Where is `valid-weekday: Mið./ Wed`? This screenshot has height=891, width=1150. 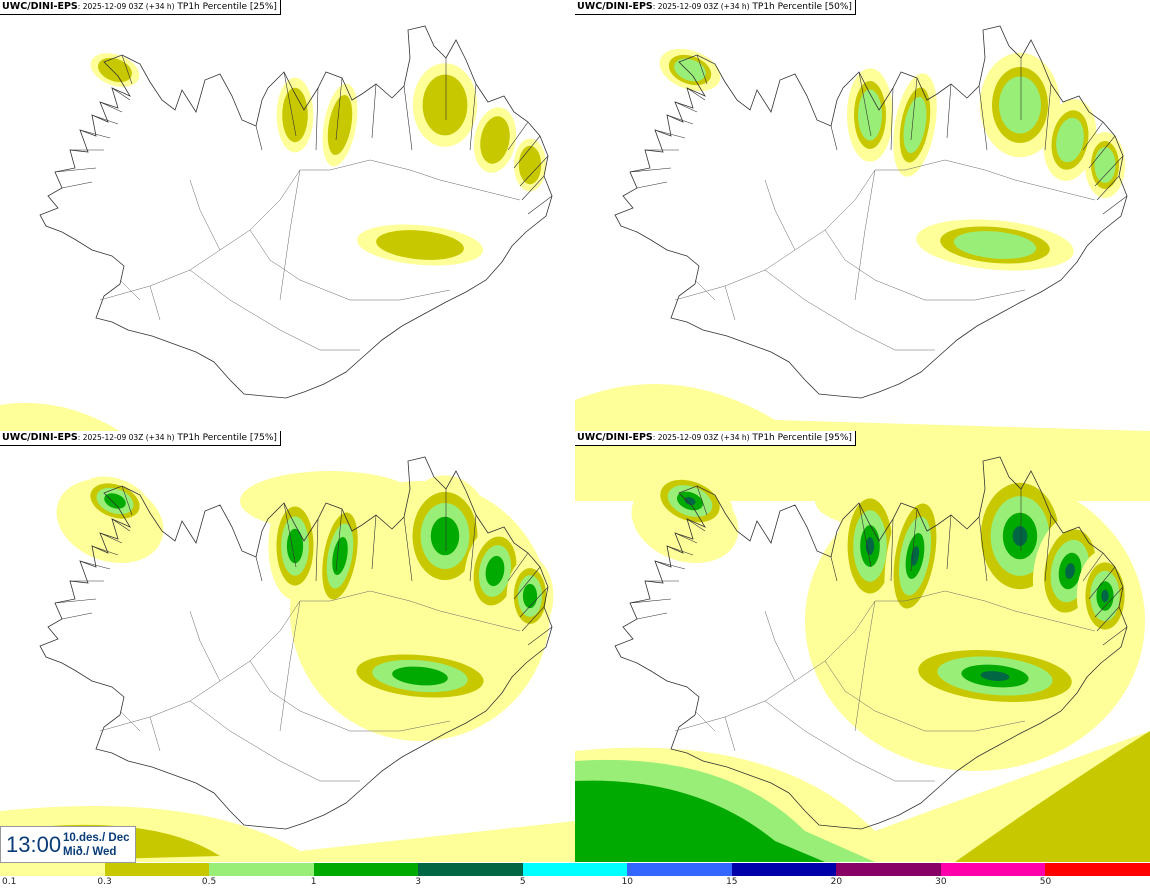
valid-weekday: Mið./ Wed is located at coordinates (90, 851).